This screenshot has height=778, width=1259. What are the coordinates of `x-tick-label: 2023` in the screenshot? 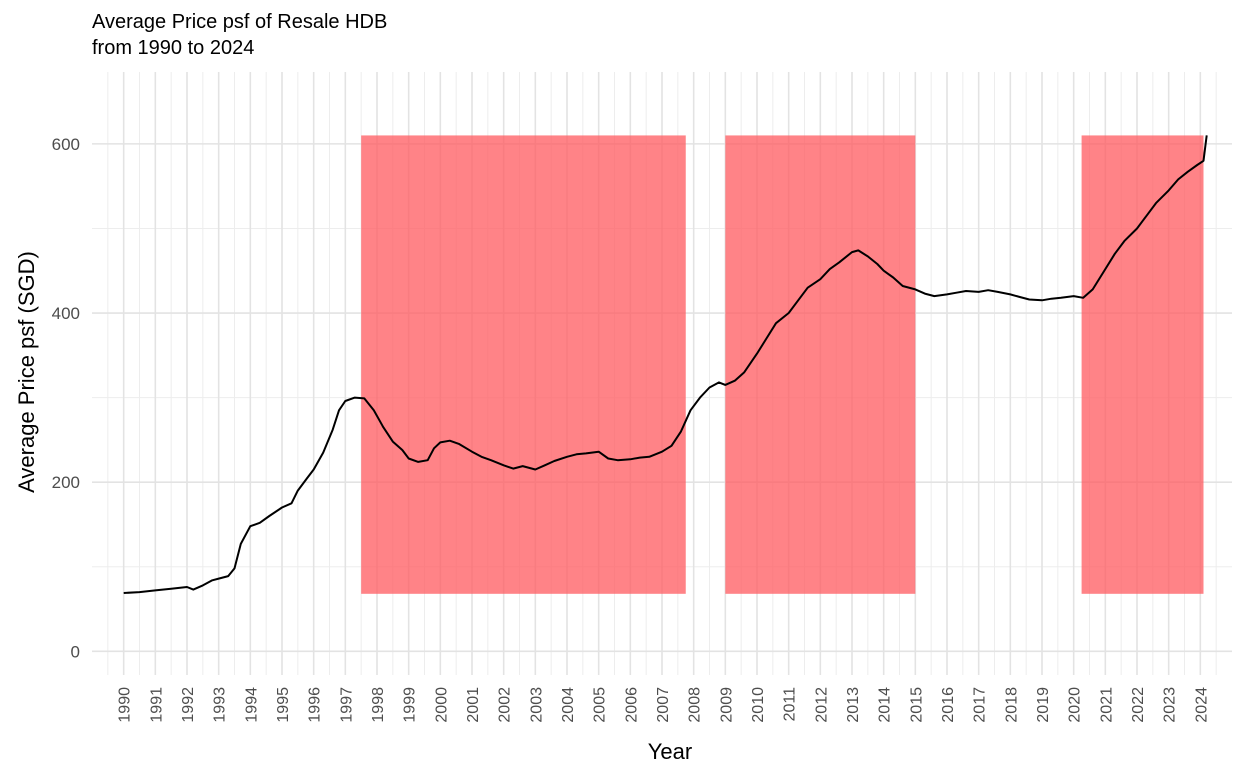 It's located at (1170, 705).